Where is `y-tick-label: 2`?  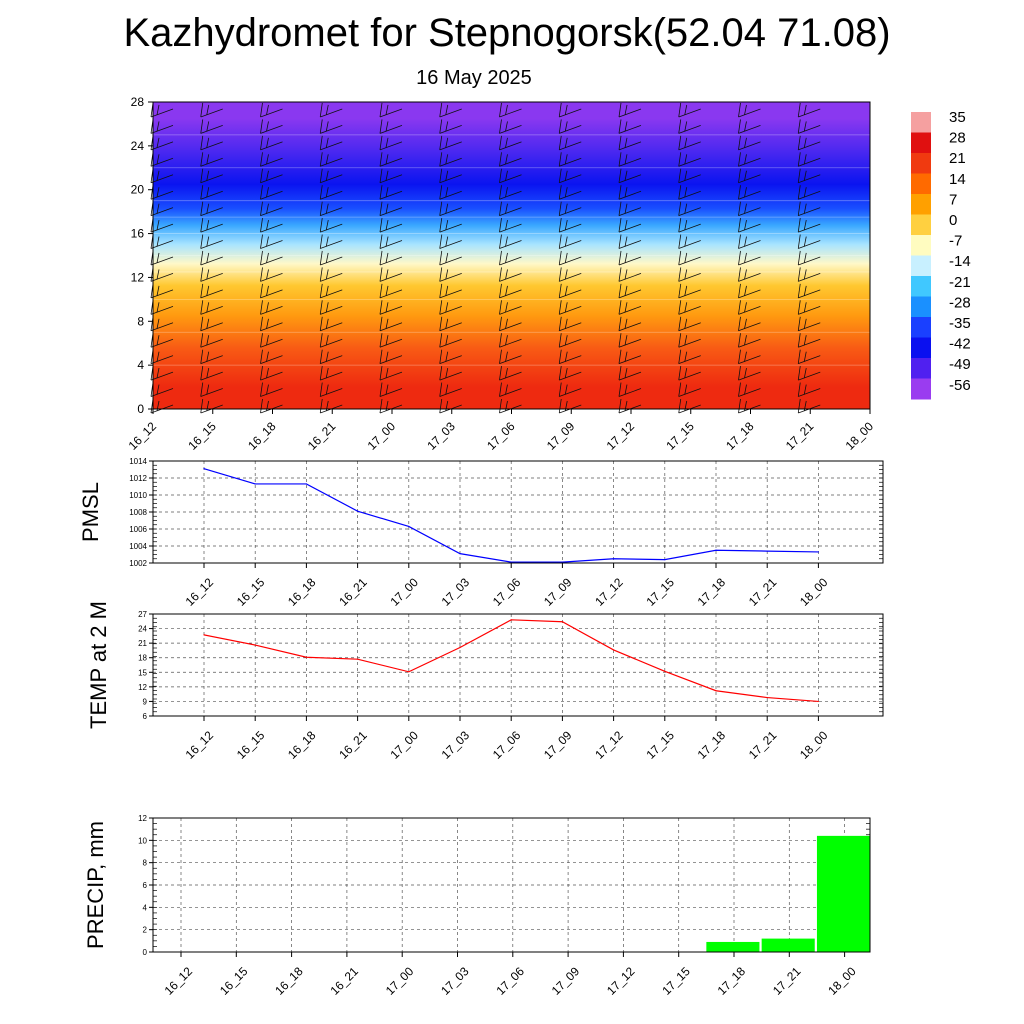 y-tick-label: 2 is located at coordinates (145, 930).